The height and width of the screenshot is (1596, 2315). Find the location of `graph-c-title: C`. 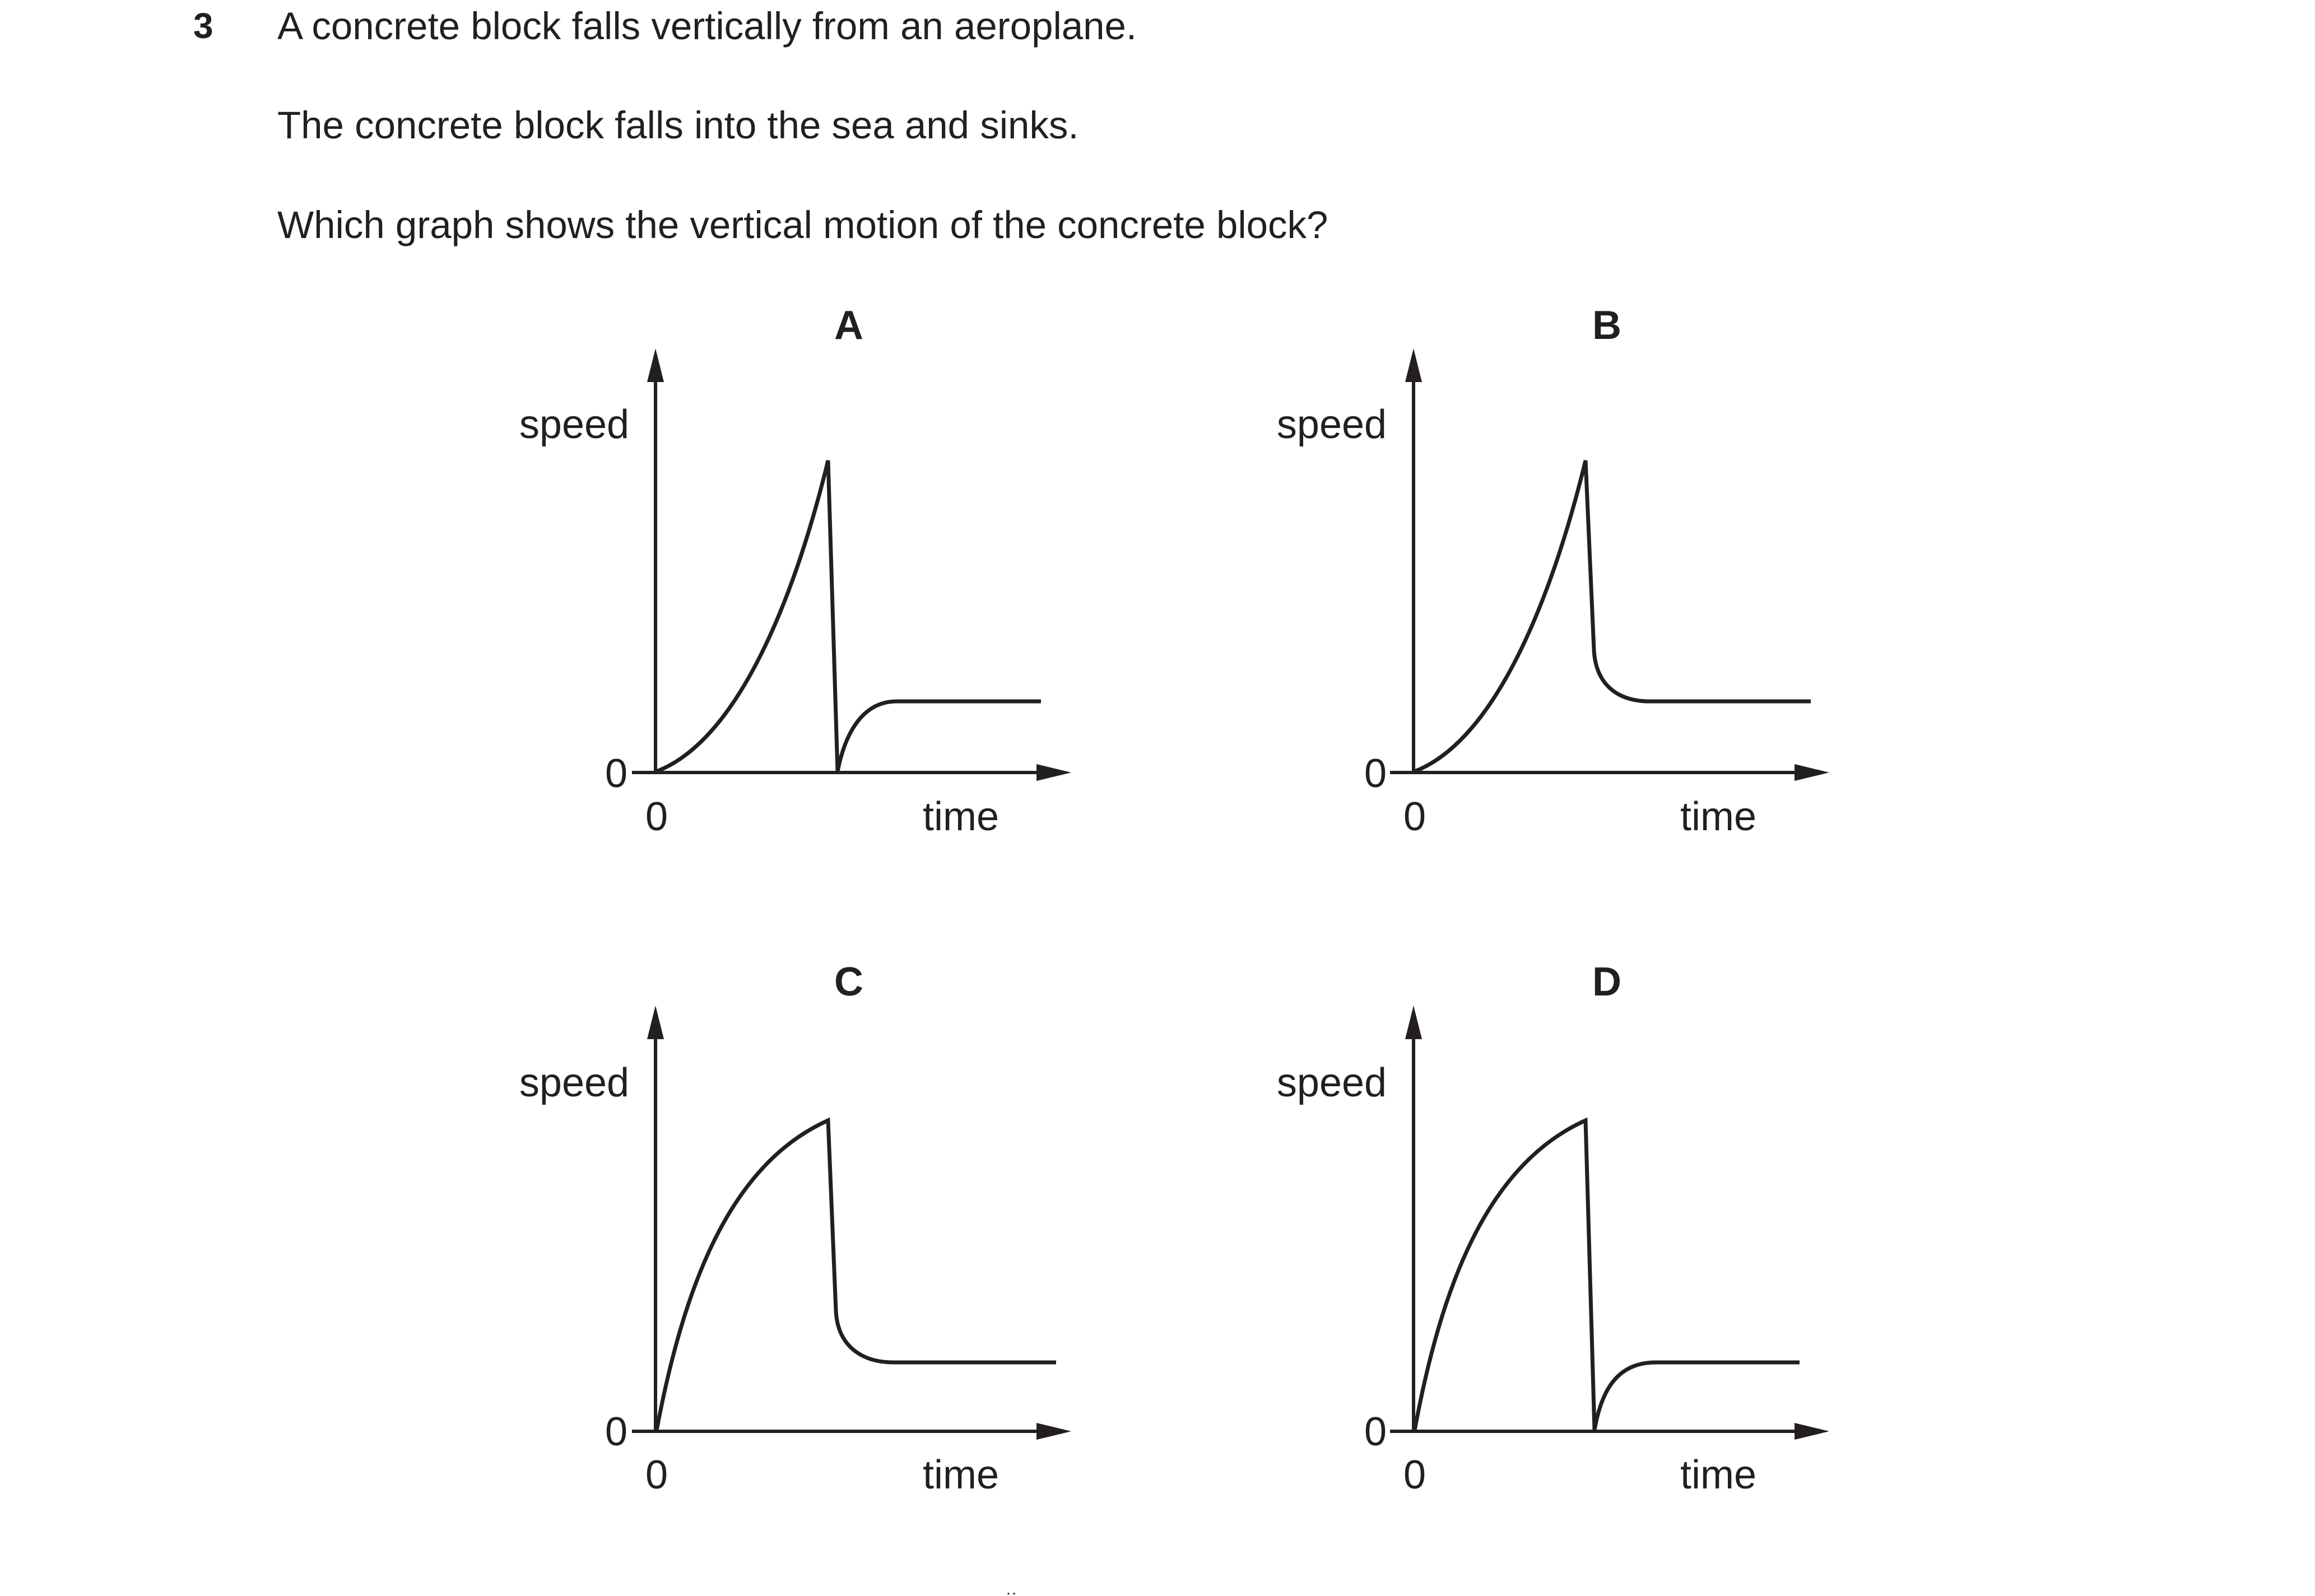

graph-c-title: C is located at coordinates (849, 982).